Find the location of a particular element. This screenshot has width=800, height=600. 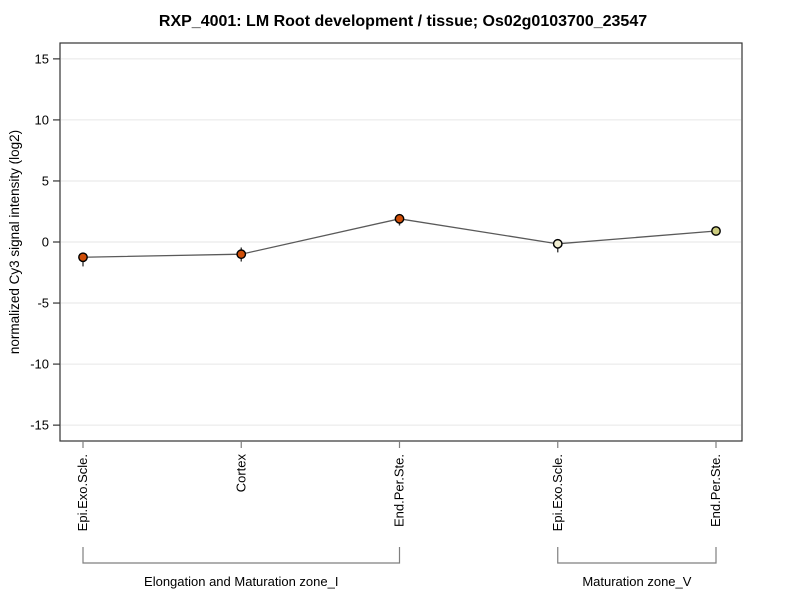

x-tick-label: Cortex is located at coordinates (240, 473).